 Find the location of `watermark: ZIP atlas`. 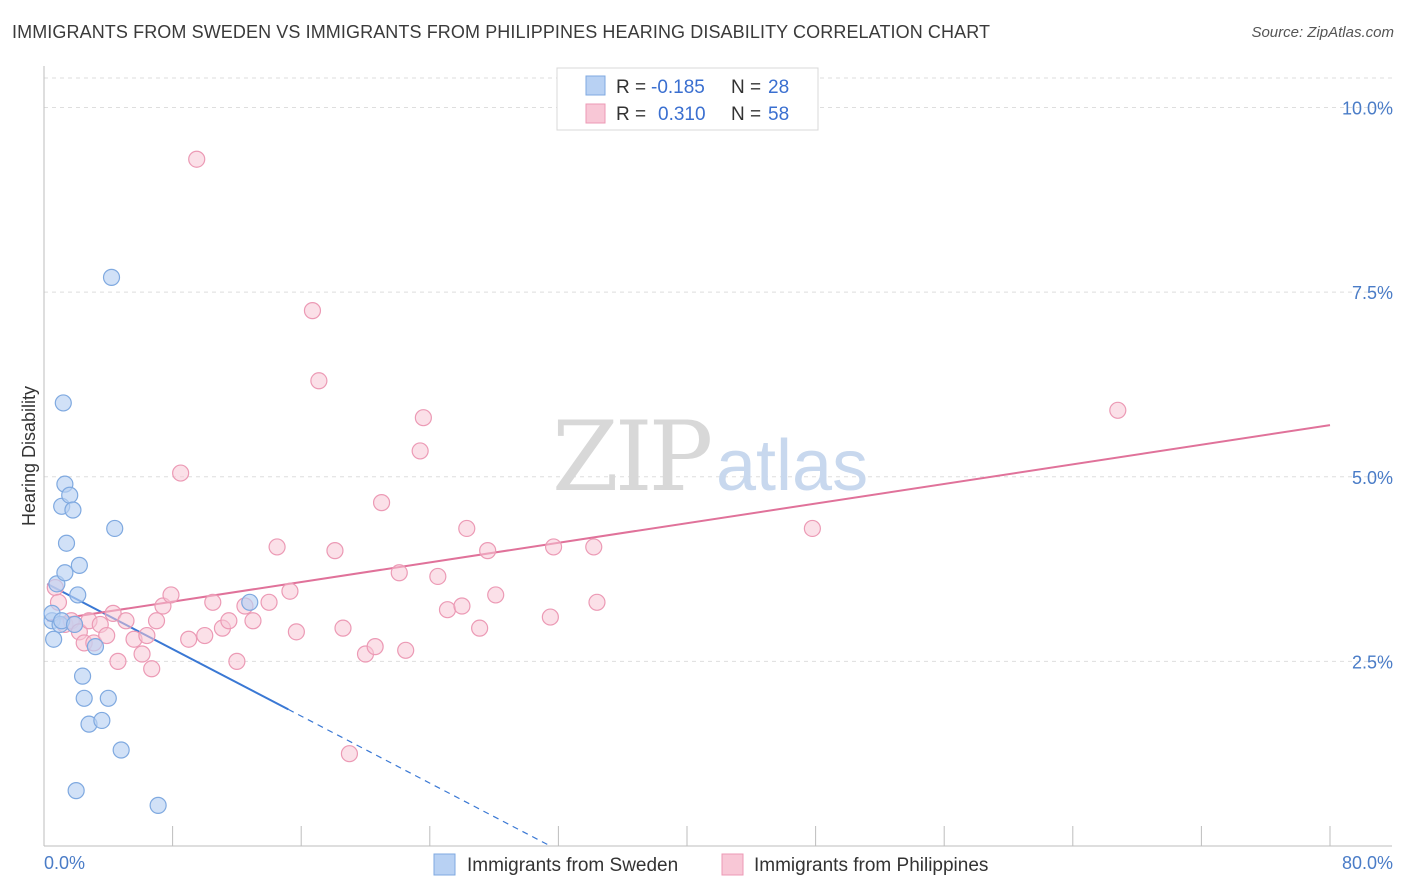

watermark: ZIP atlas is located at coordinates (710, 457).